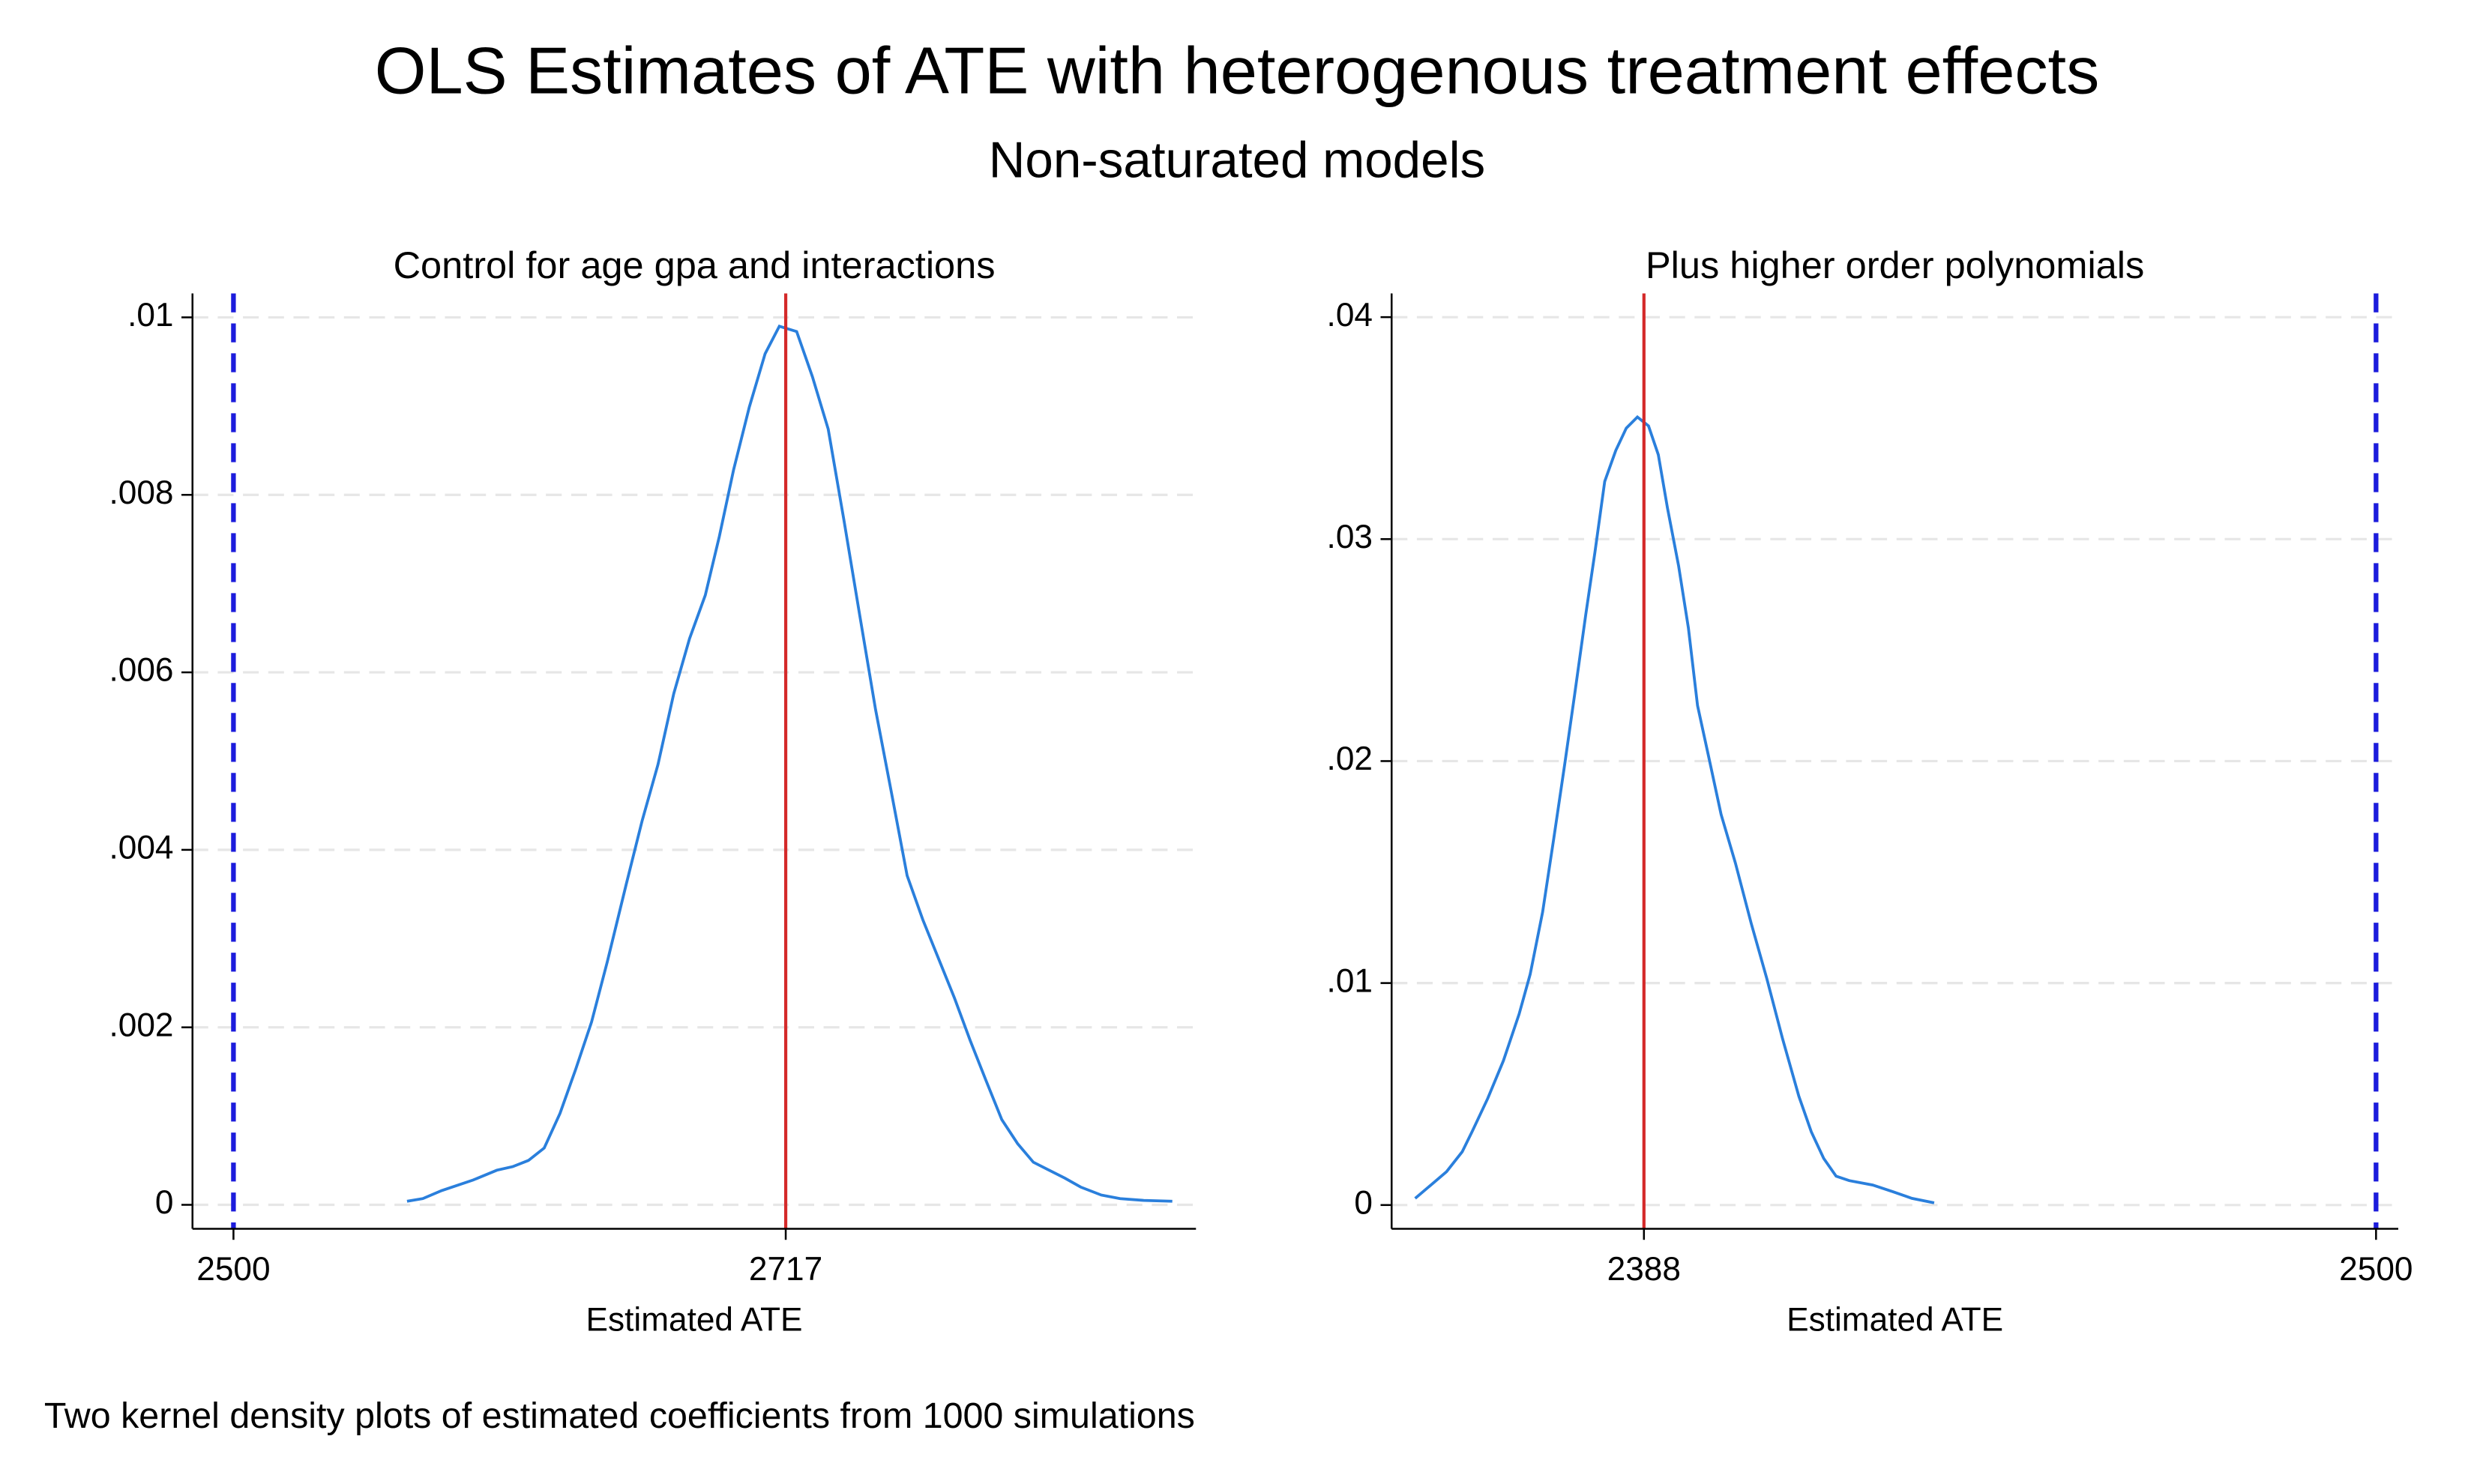 The image size is (2474, 1484). What do you see at coordinates (141, 670) in the screenshot?
I see `y-tick-label: .006` at bounding box center [141, 670].